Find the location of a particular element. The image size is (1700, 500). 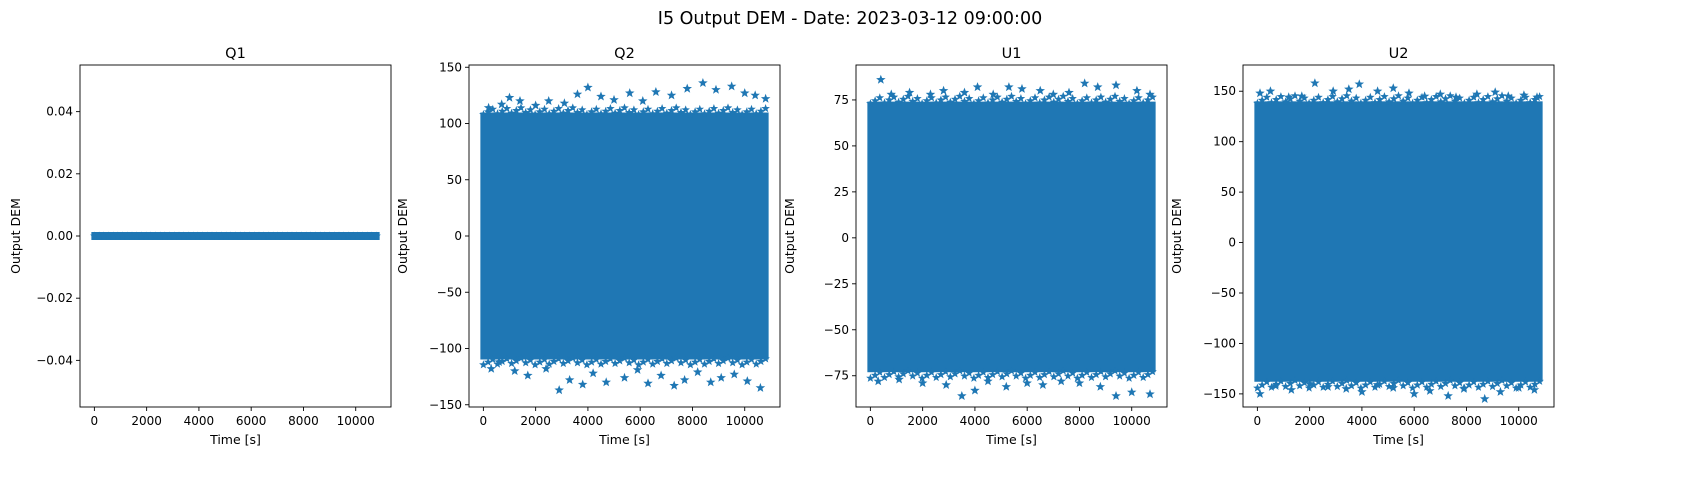

y-tick-label: 100 is located at coordinates (1224, 142).